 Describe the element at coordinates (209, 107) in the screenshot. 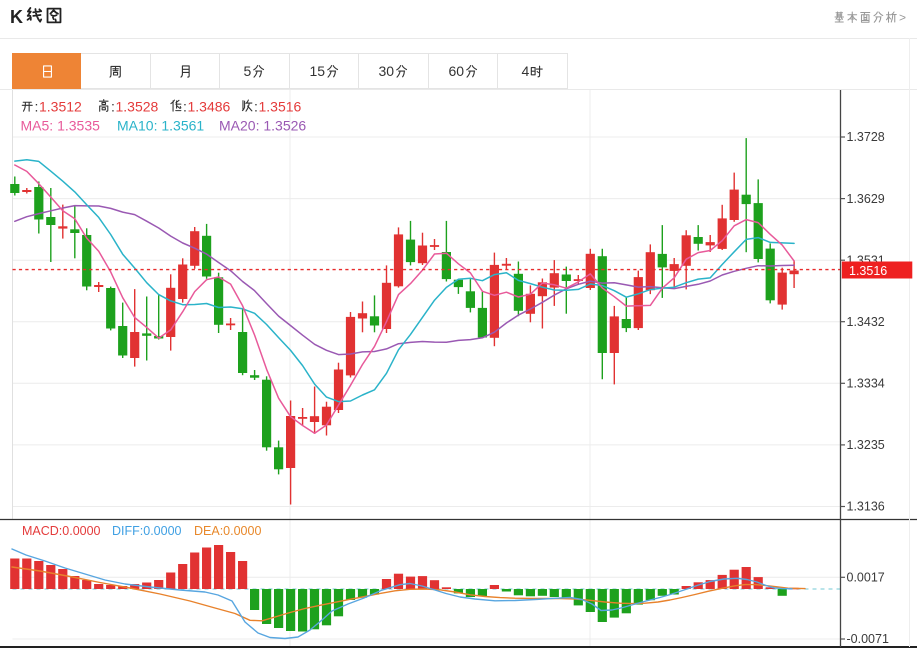

I see `svg-text: 1.3486` at that location.